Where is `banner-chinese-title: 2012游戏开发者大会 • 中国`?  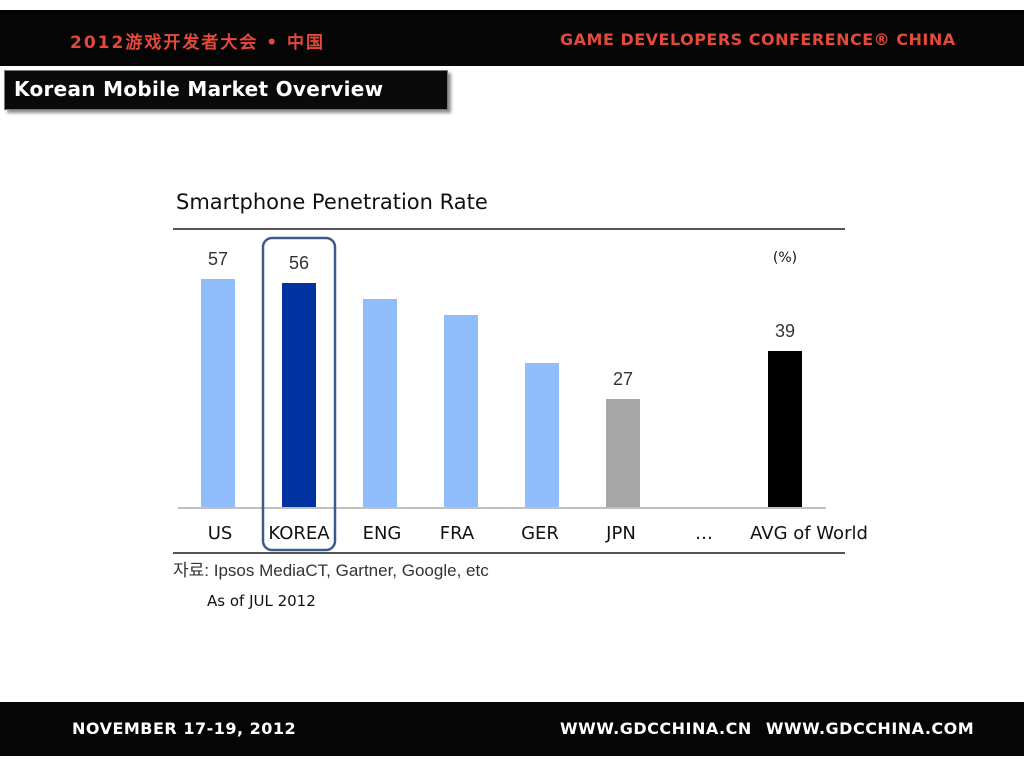 banner-chinese-title: 2012游戏开发者大会 • 中国 is located at coordinates (198, 43).